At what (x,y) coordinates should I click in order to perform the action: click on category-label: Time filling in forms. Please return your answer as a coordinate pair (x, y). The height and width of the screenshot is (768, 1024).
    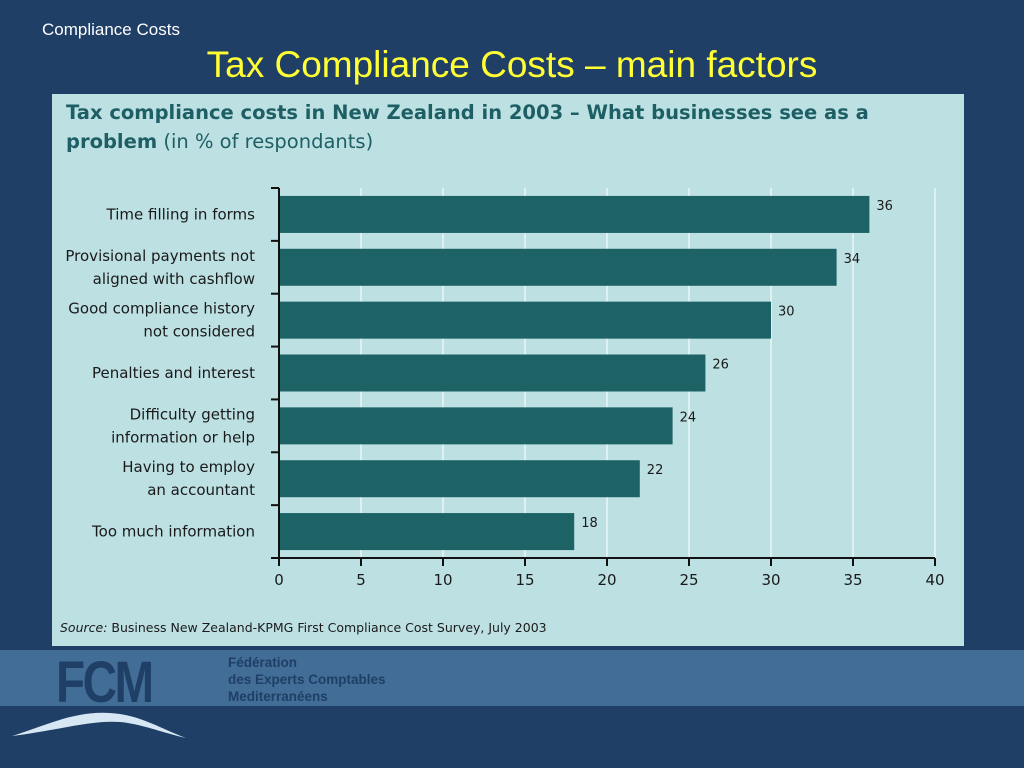
    Looking at the image, I should click on (181, 214).